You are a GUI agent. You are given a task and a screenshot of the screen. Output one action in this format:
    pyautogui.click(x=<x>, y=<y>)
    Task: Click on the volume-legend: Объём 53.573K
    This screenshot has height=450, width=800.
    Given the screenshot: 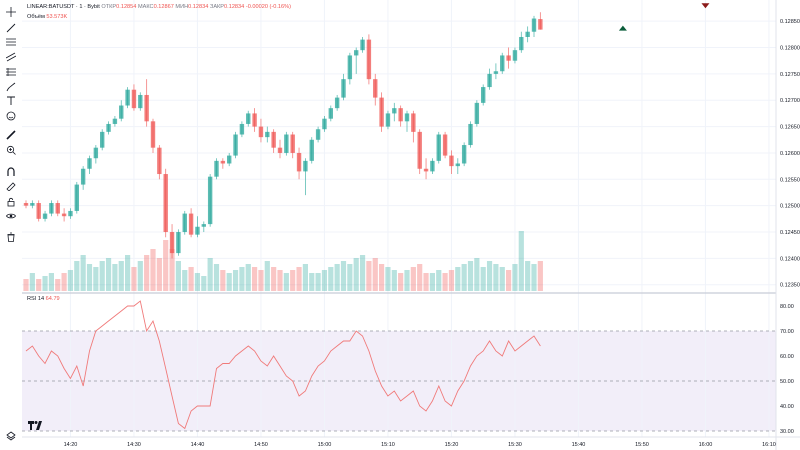 What is the action you would take?
    pyautogui.click(x=47, y=17)
    